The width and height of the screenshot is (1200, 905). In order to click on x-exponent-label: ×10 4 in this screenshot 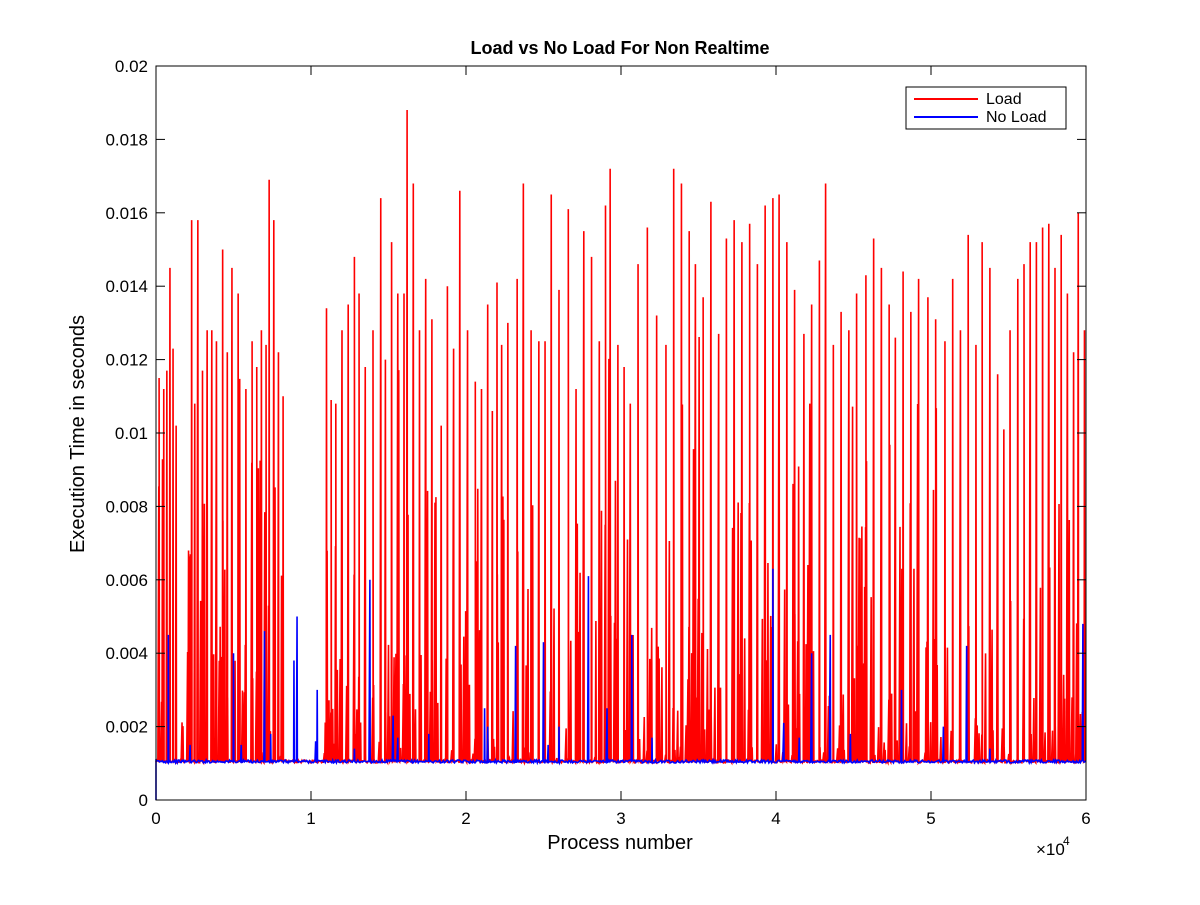, I will do `click(1053, 846)`.